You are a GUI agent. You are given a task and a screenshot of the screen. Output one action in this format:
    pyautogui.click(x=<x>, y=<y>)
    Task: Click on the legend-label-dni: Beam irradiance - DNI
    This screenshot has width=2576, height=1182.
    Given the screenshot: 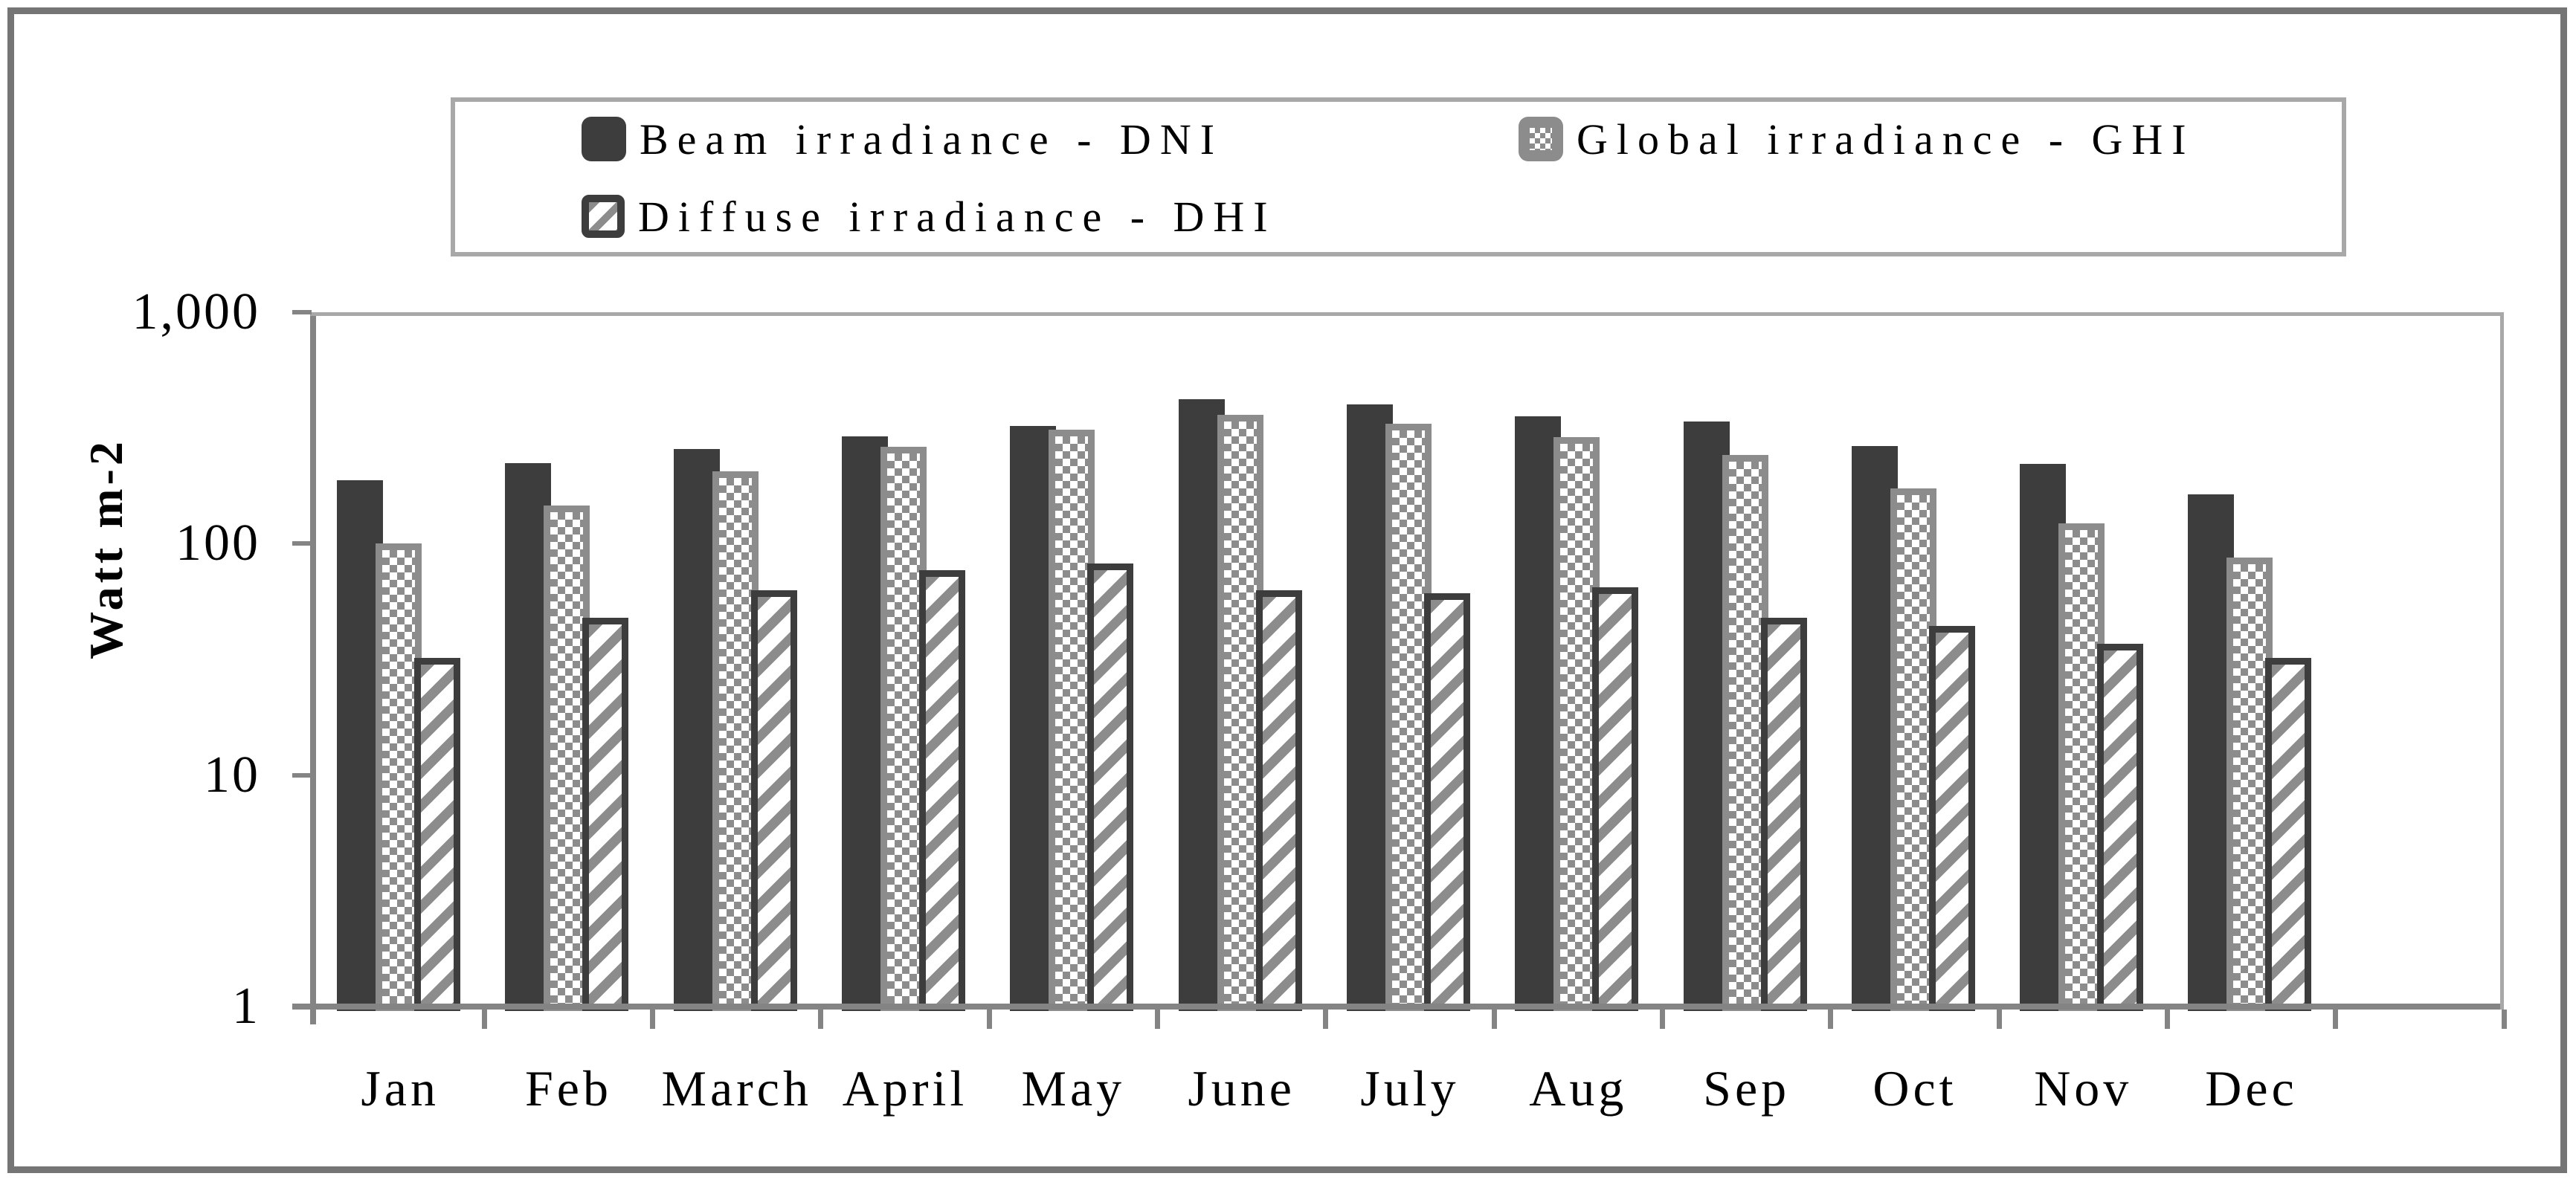 What is the action you would take?
    pyautogui.click(x=932, y=139)
    